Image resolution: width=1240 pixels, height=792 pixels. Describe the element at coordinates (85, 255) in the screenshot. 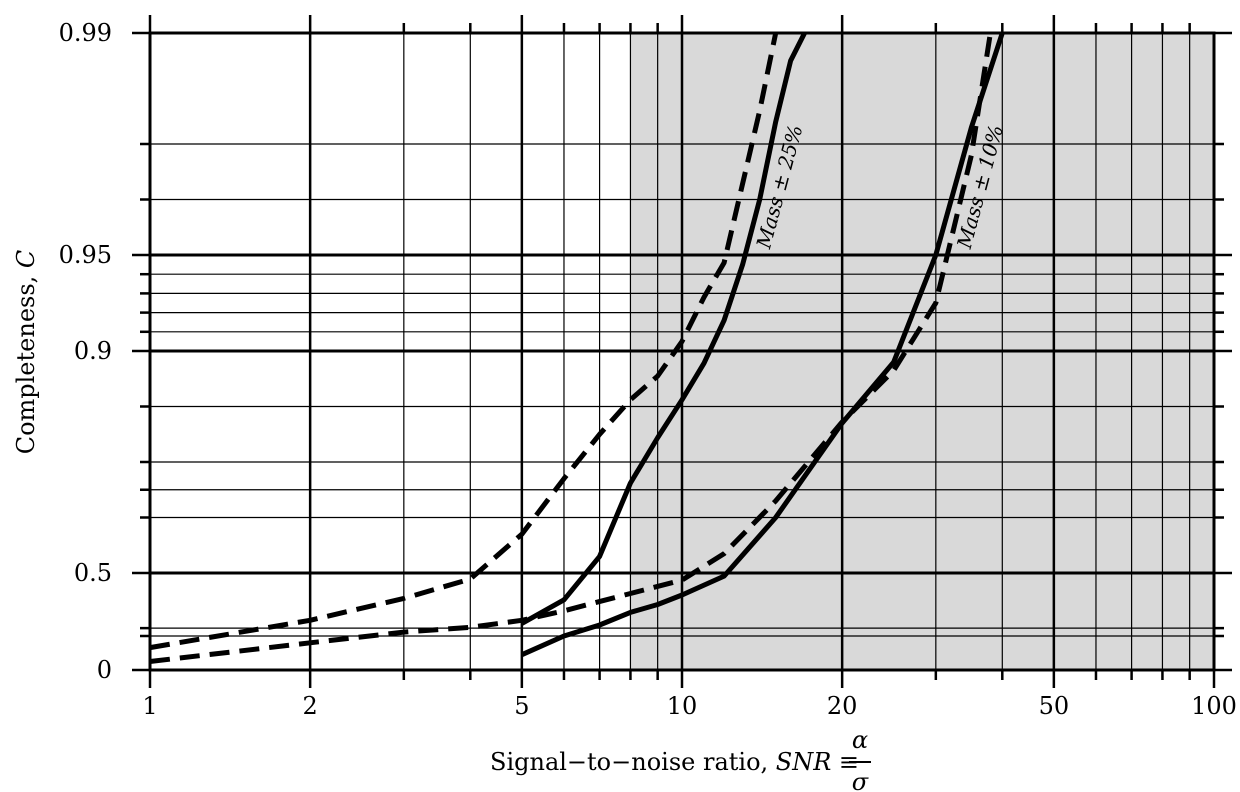

I see `y-tick-label: 0.95` at that location.